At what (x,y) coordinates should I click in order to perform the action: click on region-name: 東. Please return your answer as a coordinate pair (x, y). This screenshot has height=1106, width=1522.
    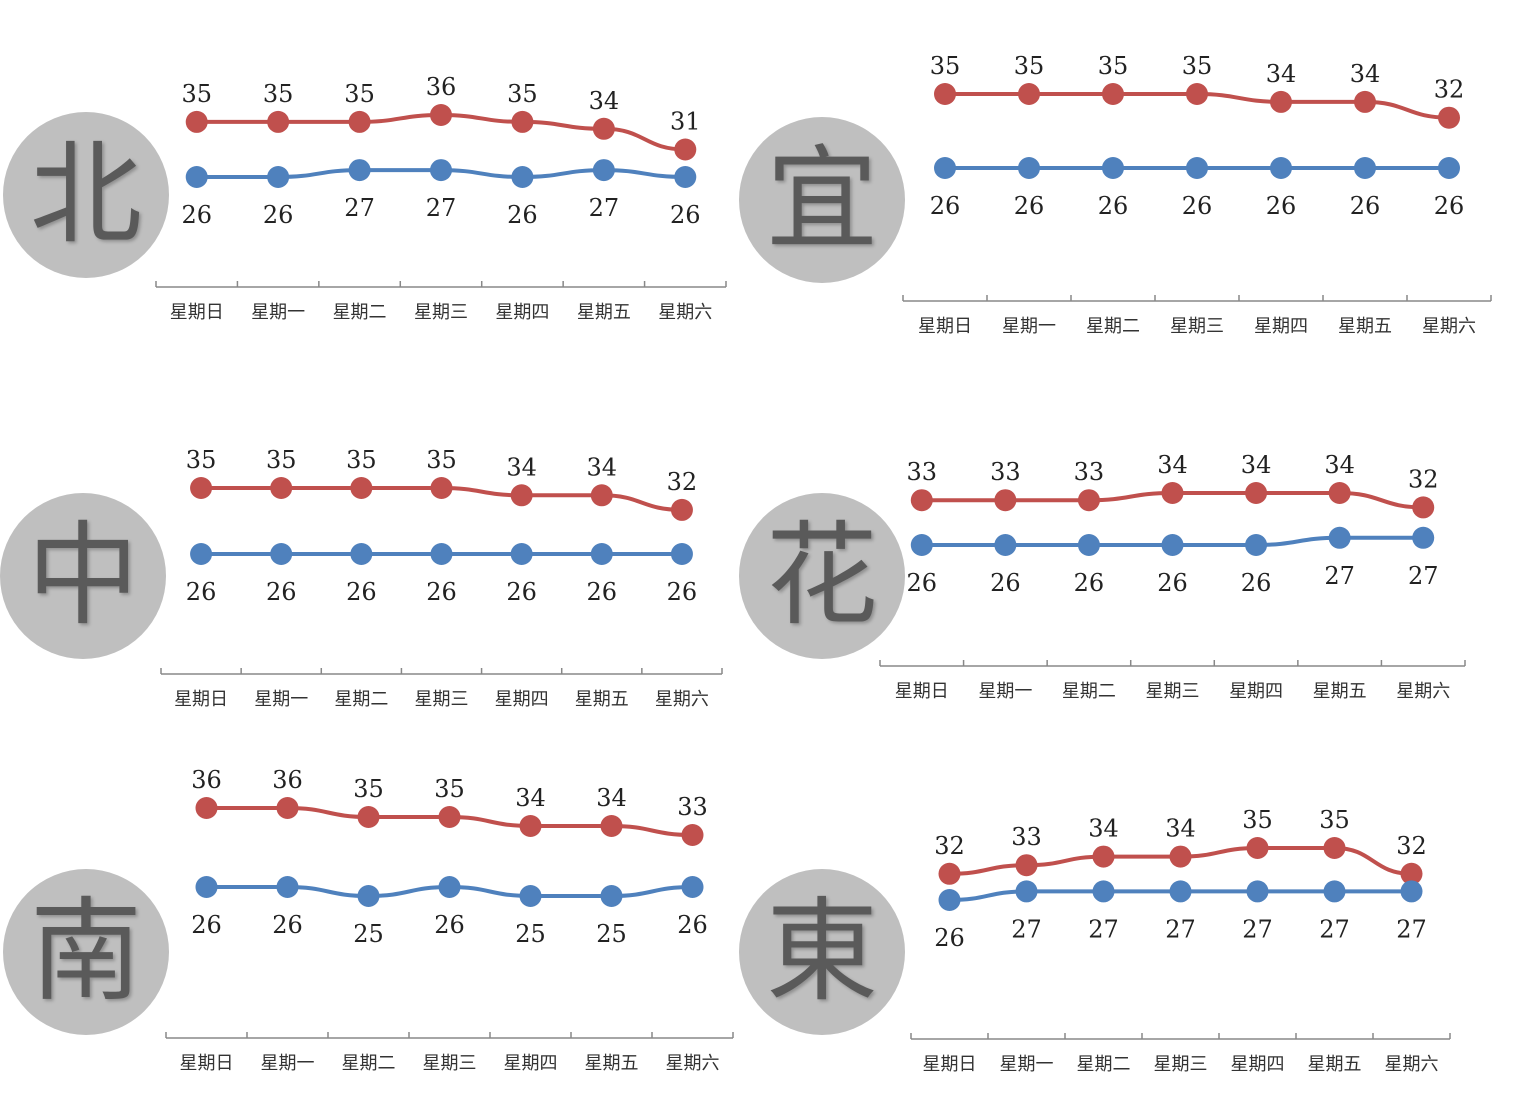
    Looking at the image, I should click on (822, 952).